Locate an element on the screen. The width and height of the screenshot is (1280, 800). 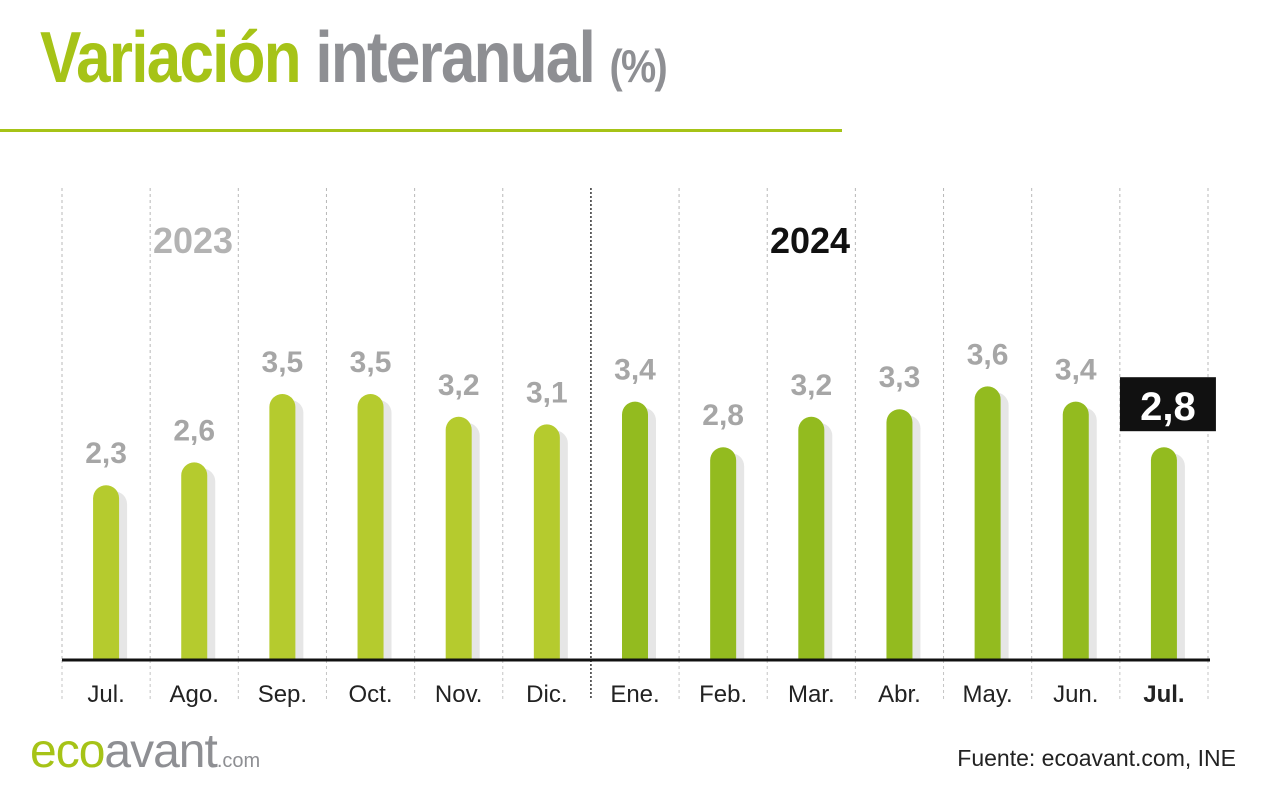
value-label: 2,6 is located at coordinates (194, 430).